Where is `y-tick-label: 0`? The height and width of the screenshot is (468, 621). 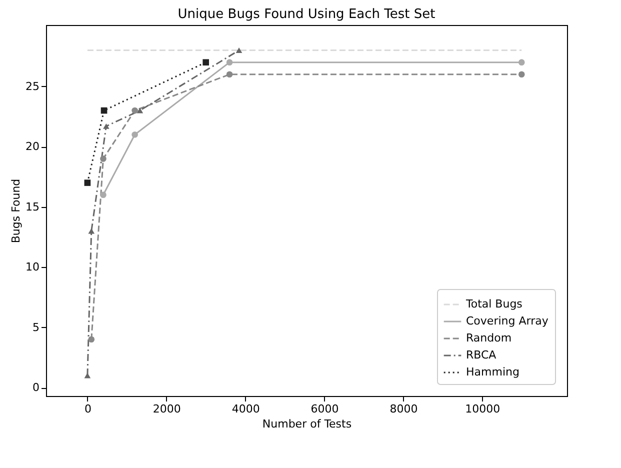
y-tick-label: 0 is located at coordinates (36, 387).